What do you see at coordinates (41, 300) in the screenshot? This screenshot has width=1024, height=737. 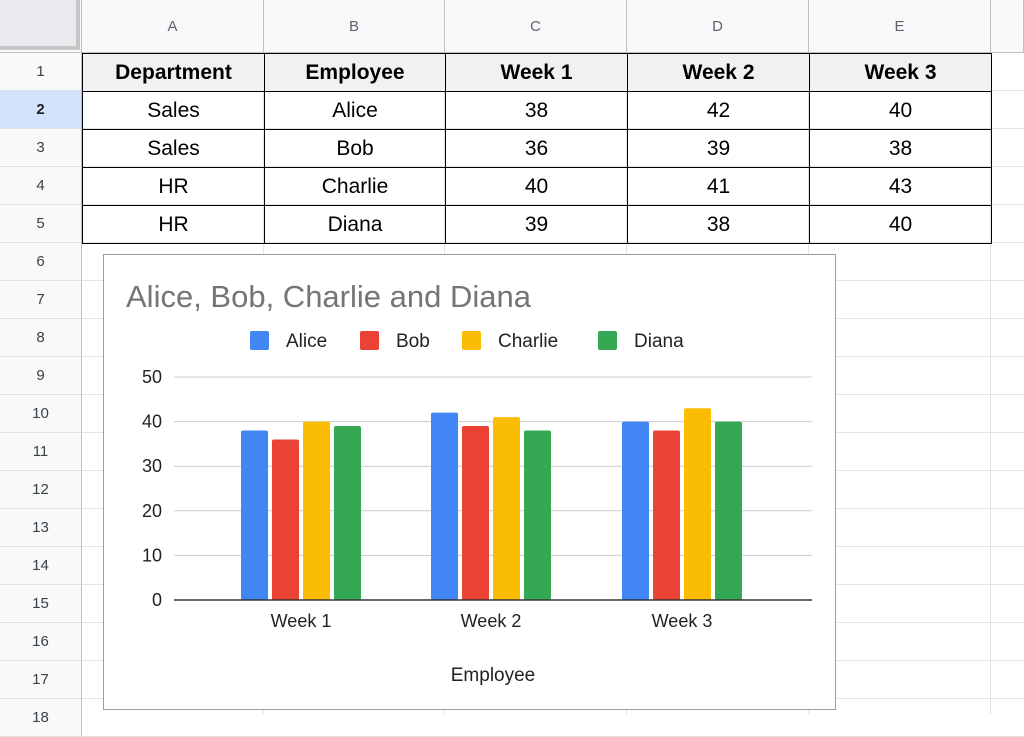 I see `row-header-7: 7` at bounding box center [41, 300].